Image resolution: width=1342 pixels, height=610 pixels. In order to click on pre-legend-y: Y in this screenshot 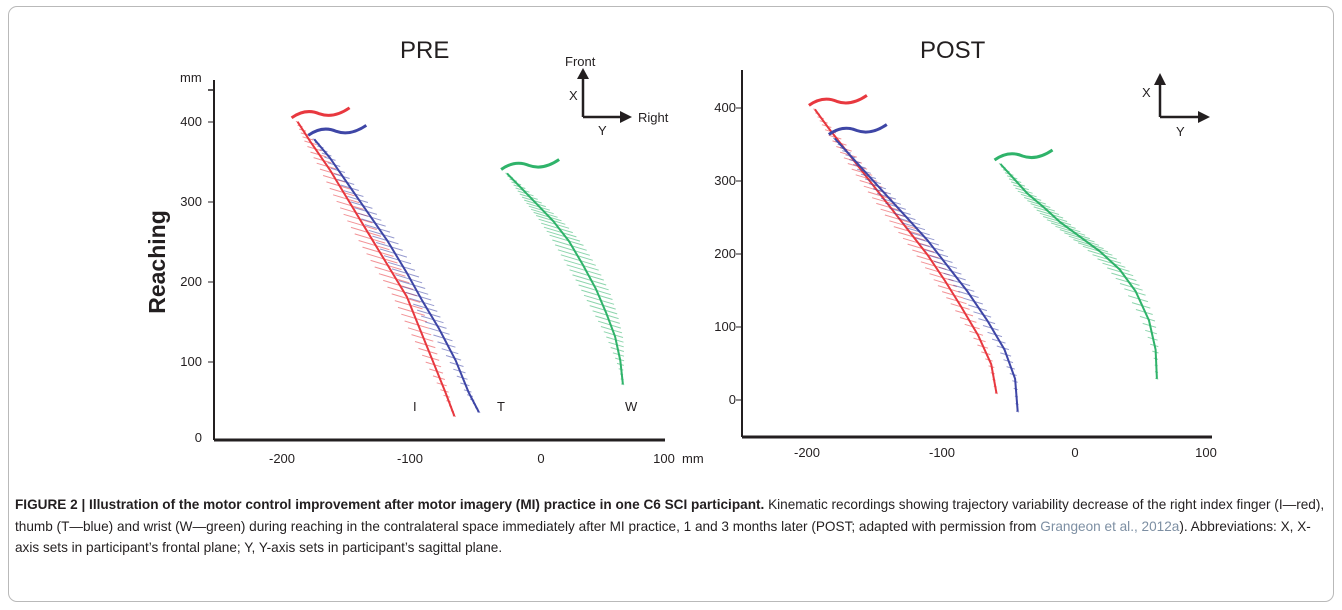, I will do `click(602, 130)`.